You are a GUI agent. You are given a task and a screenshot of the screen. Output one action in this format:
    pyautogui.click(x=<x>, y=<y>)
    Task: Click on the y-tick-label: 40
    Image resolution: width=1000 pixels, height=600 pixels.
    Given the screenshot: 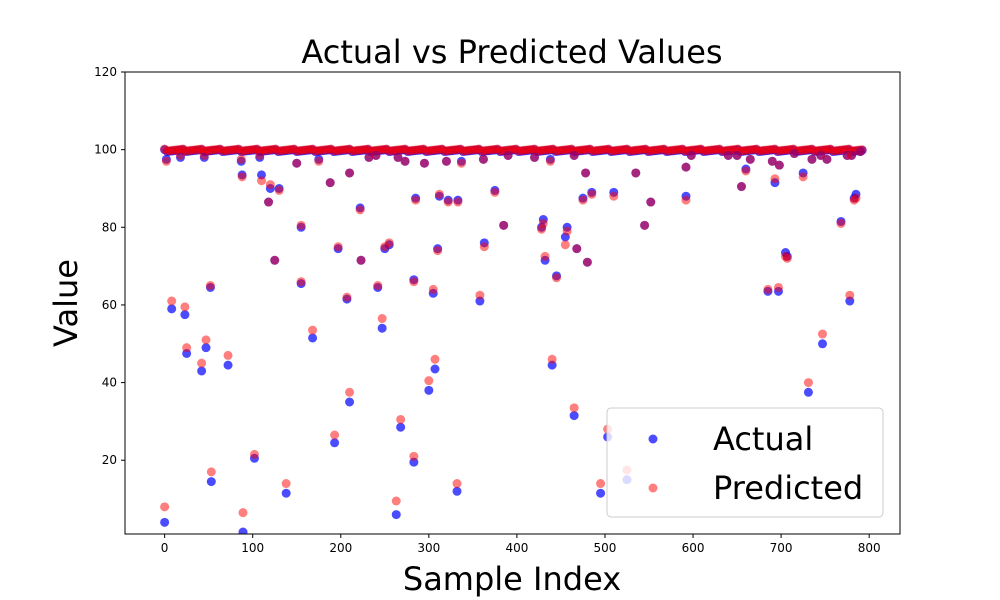 What is the action you would take?
    pyautogui.click(x=109, y=383)
    